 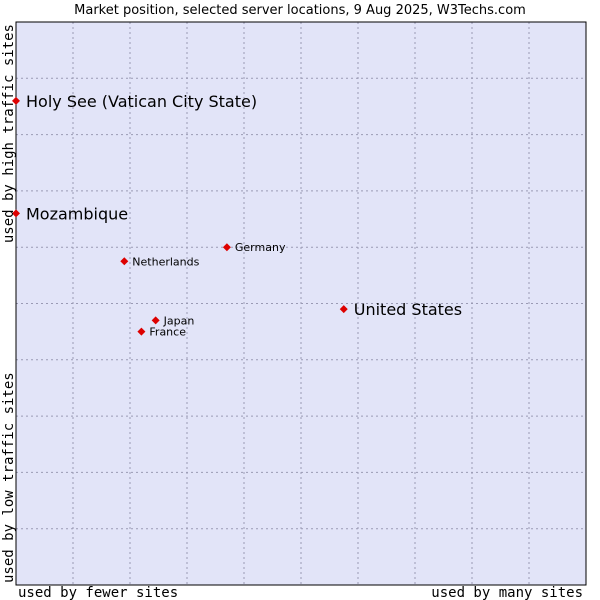 I want to click on data-point: Holy See (Vatican City State), so click(x=134, y=101).